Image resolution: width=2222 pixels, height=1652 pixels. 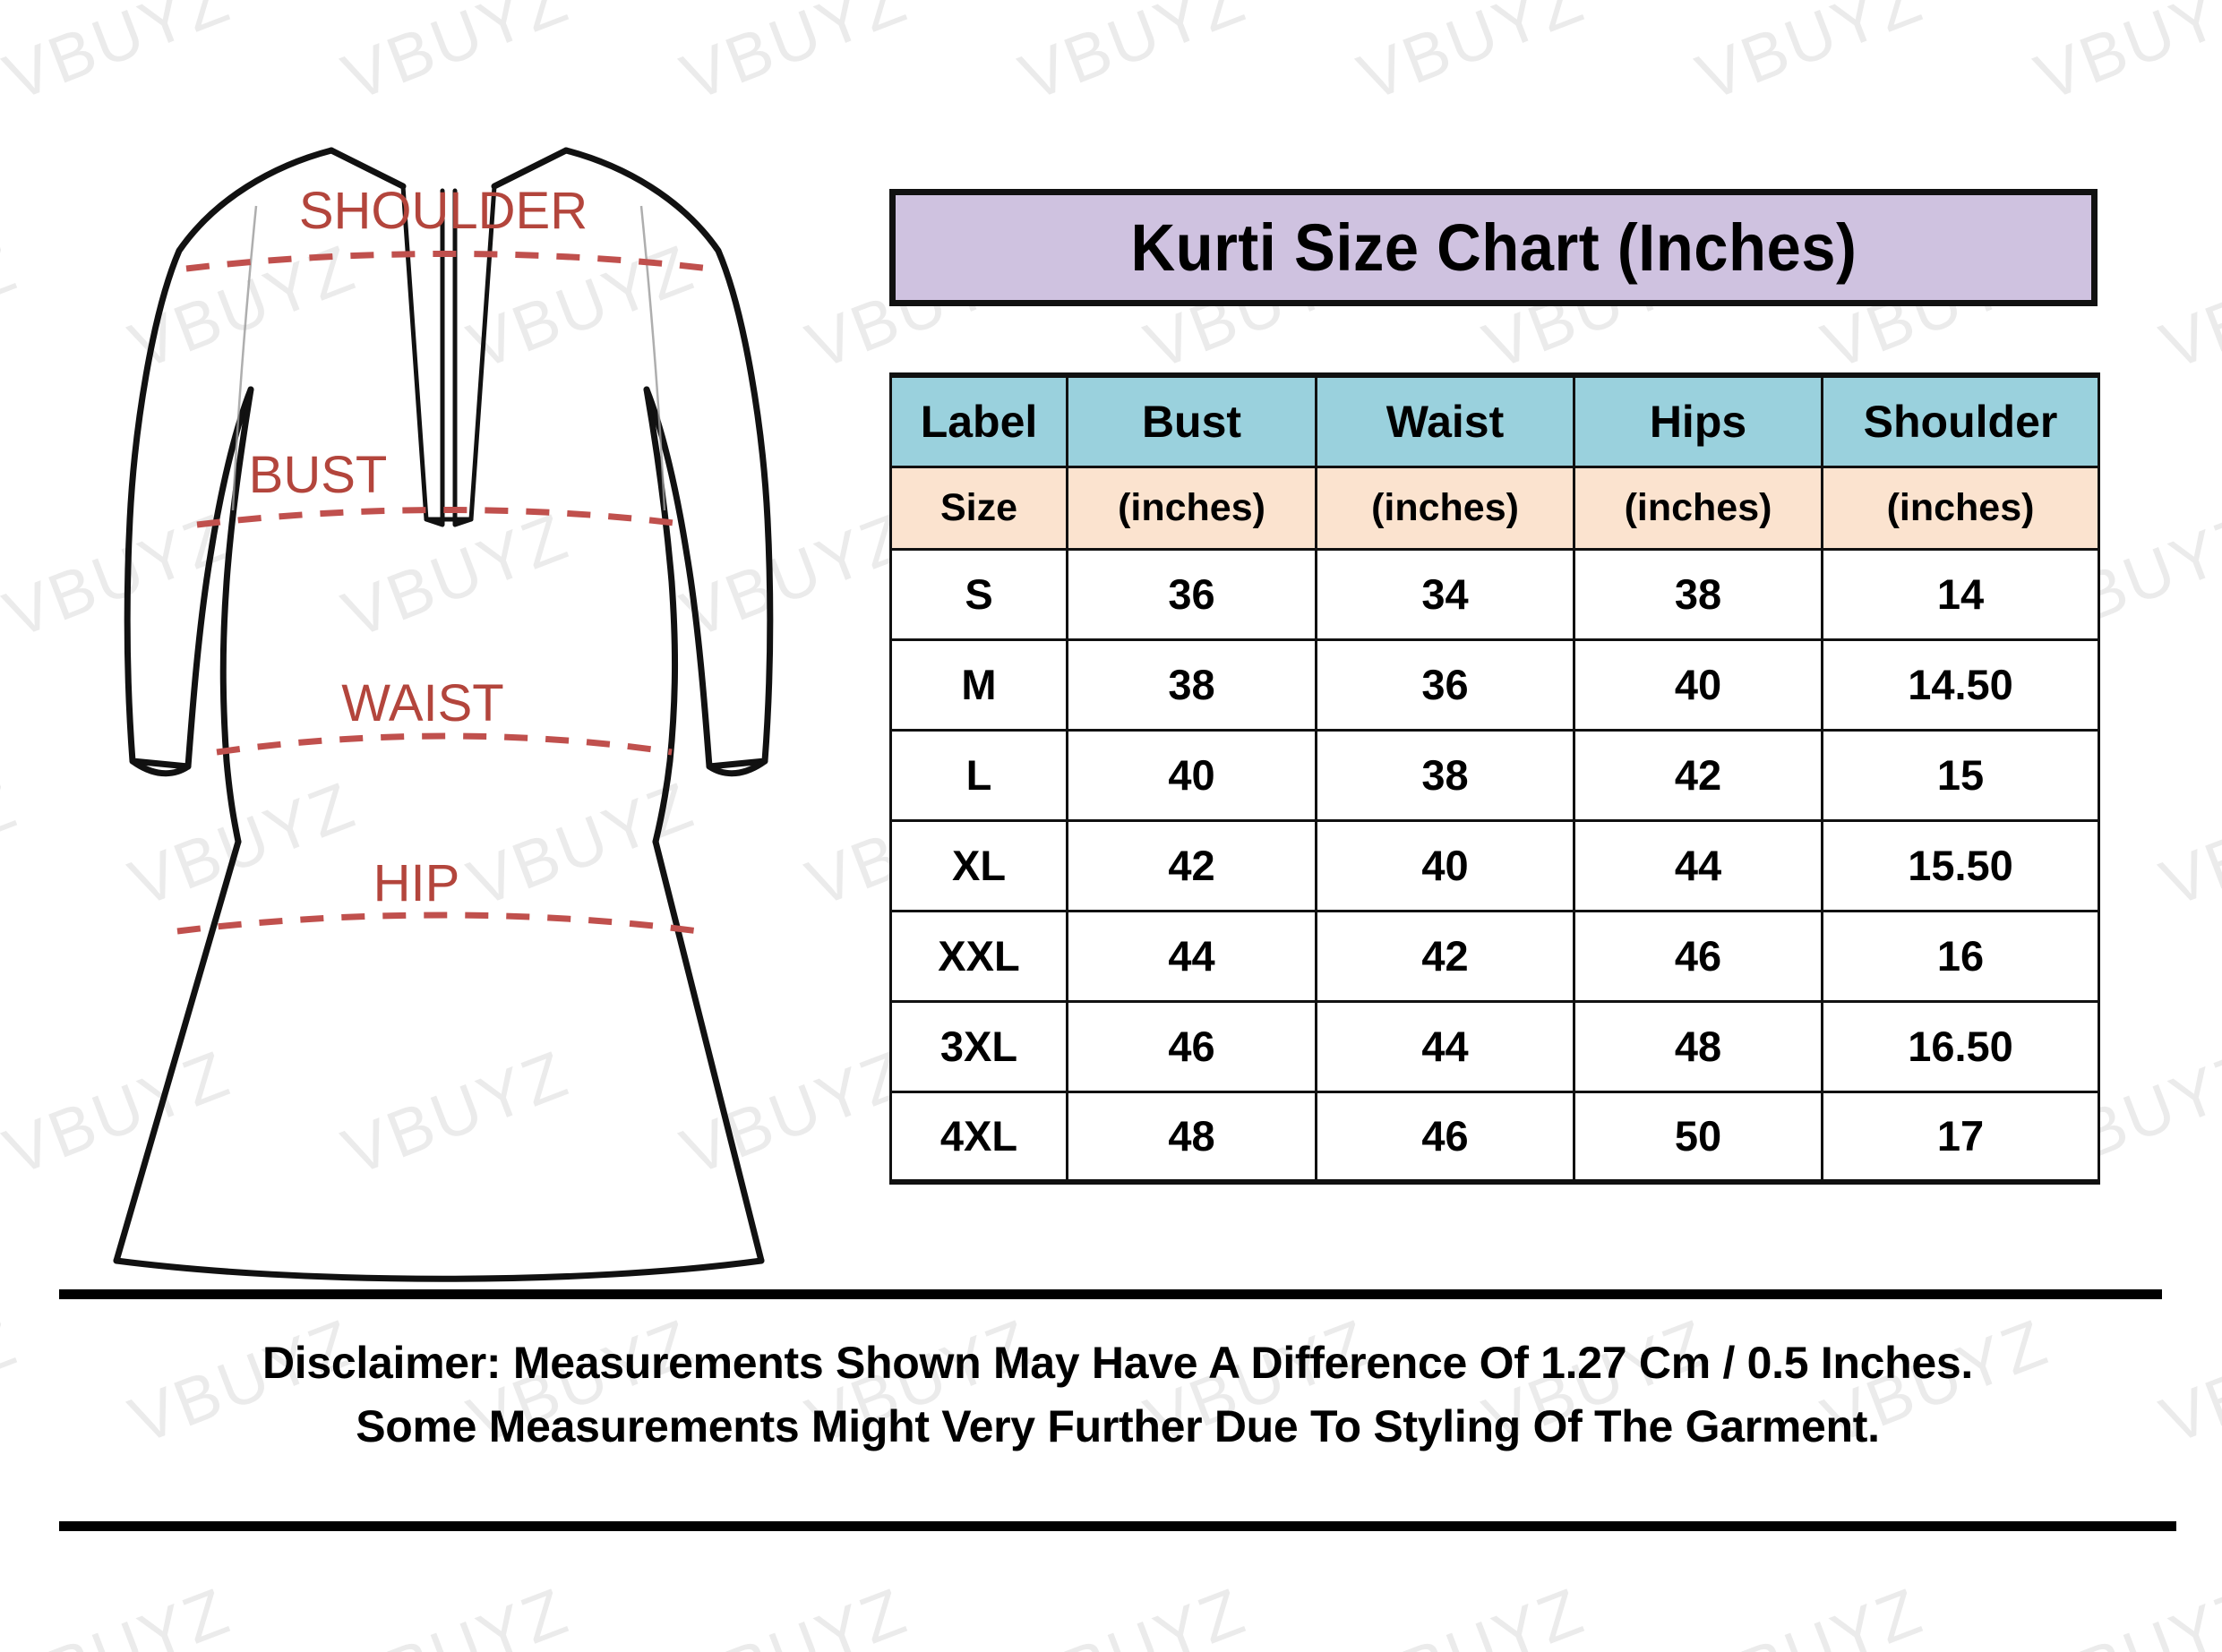 What do you see at coordinates (978, 420) in the screenshot?
I see `col-header-label: Label` at bounding box center [978, 420].